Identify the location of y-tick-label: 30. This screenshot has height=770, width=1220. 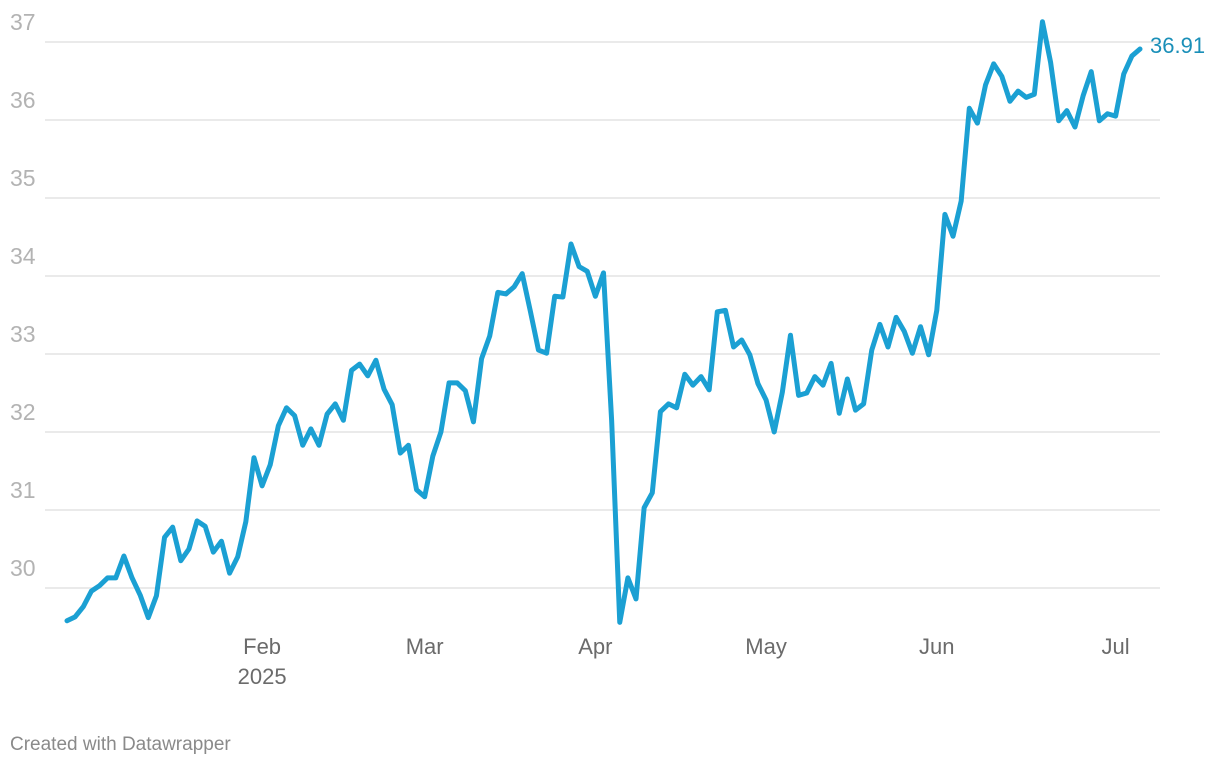
(23, 568).